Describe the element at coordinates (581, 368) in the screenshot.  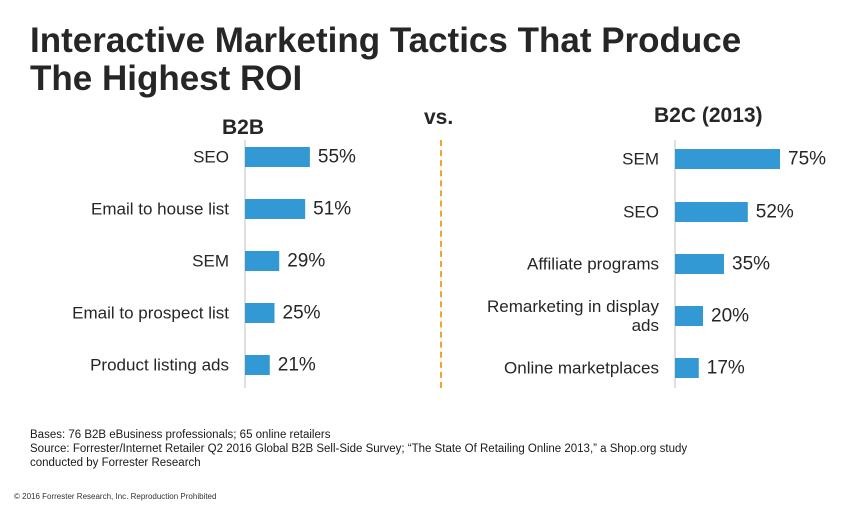
I see `category-label: Online marketplaces` at that location.